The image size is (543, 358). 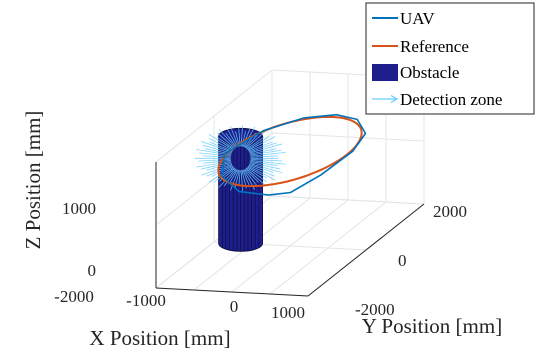 What do you see at coordinates (417, 18) in the screenshot?
I see `legend-uav-label: UAV` at bounding box center [417, 18].